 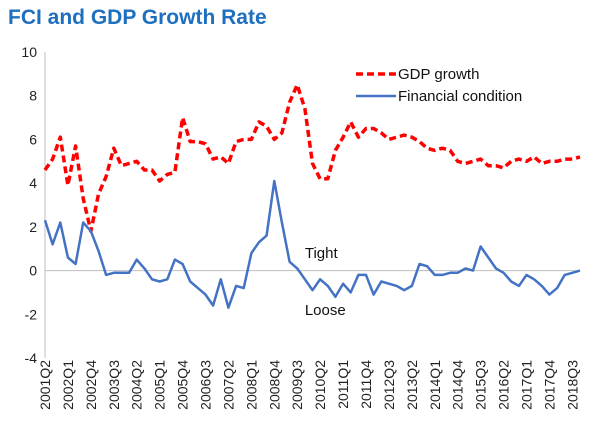 What do you see at coordinates (33, 271) in the screenshot?
I see `y-tick-label: 0` at bounding box center [33, 271].